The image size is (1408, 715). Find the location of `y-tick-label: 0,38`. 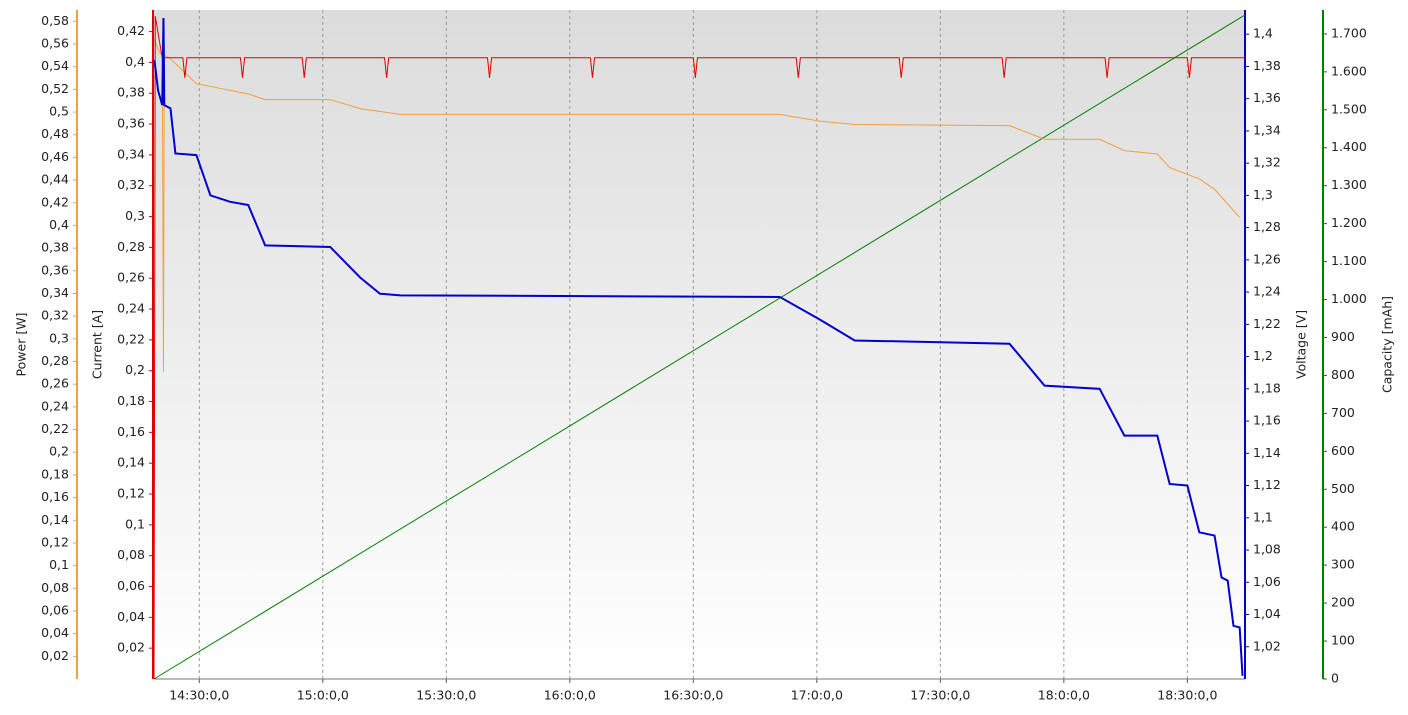

y-tick-label: 0,38 is located at coordinates (131, 92).